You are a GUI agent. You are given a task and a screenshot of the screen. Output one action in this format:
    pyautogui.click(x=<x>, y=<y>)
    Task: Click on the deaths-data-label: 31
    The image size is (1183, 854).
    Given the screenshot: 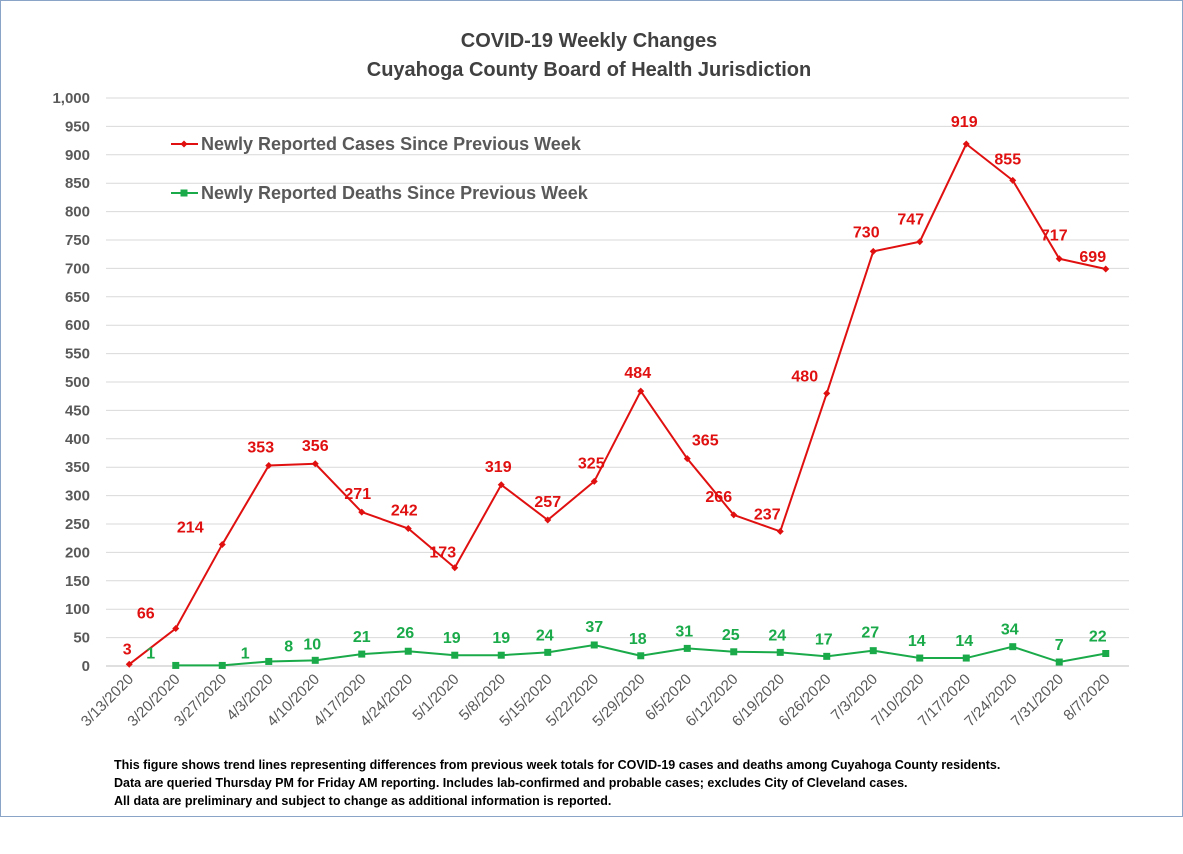 What is the action you would take?
    pyautogui.click(x=684, y=631)
    